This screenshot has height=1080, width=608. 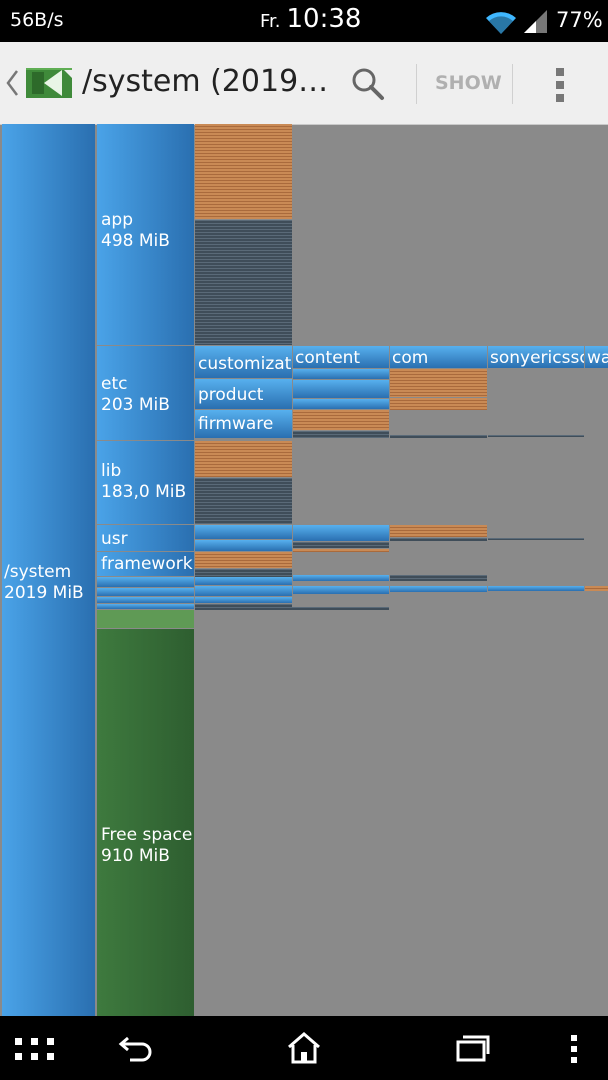 I want to click on navigation-bar, so click(x=304, y=1048).